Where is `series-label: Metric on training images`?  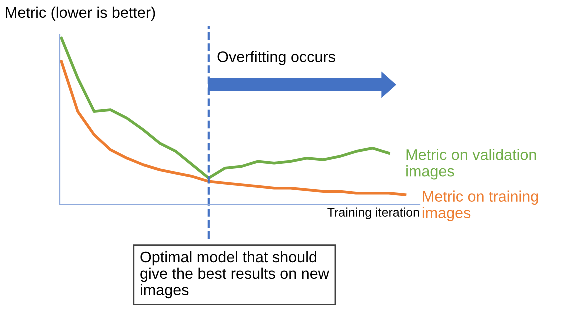
series-label: Metric on training images is located at coordinates (480, 206).